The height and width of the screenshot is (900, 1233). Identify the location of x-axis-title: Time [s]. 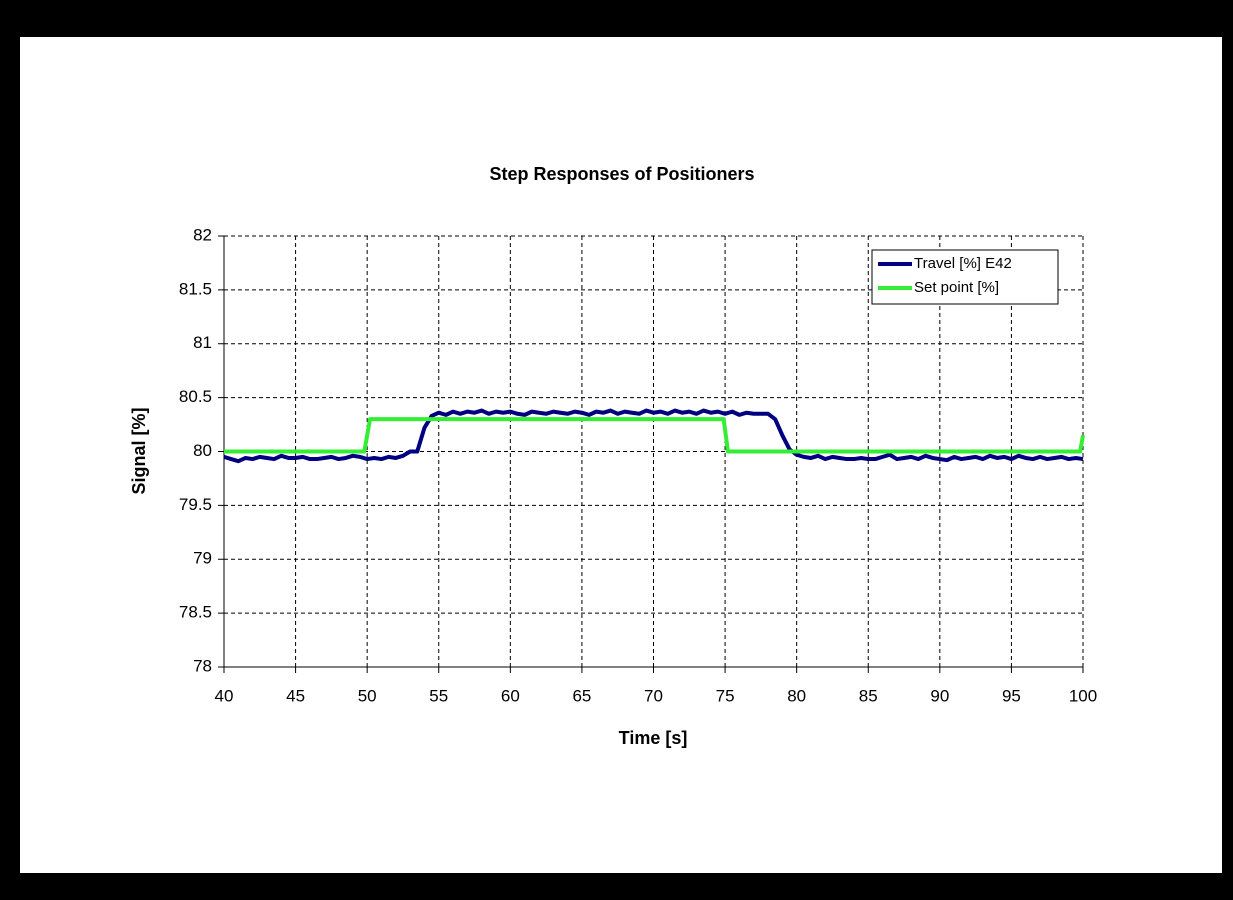
(653, 738).